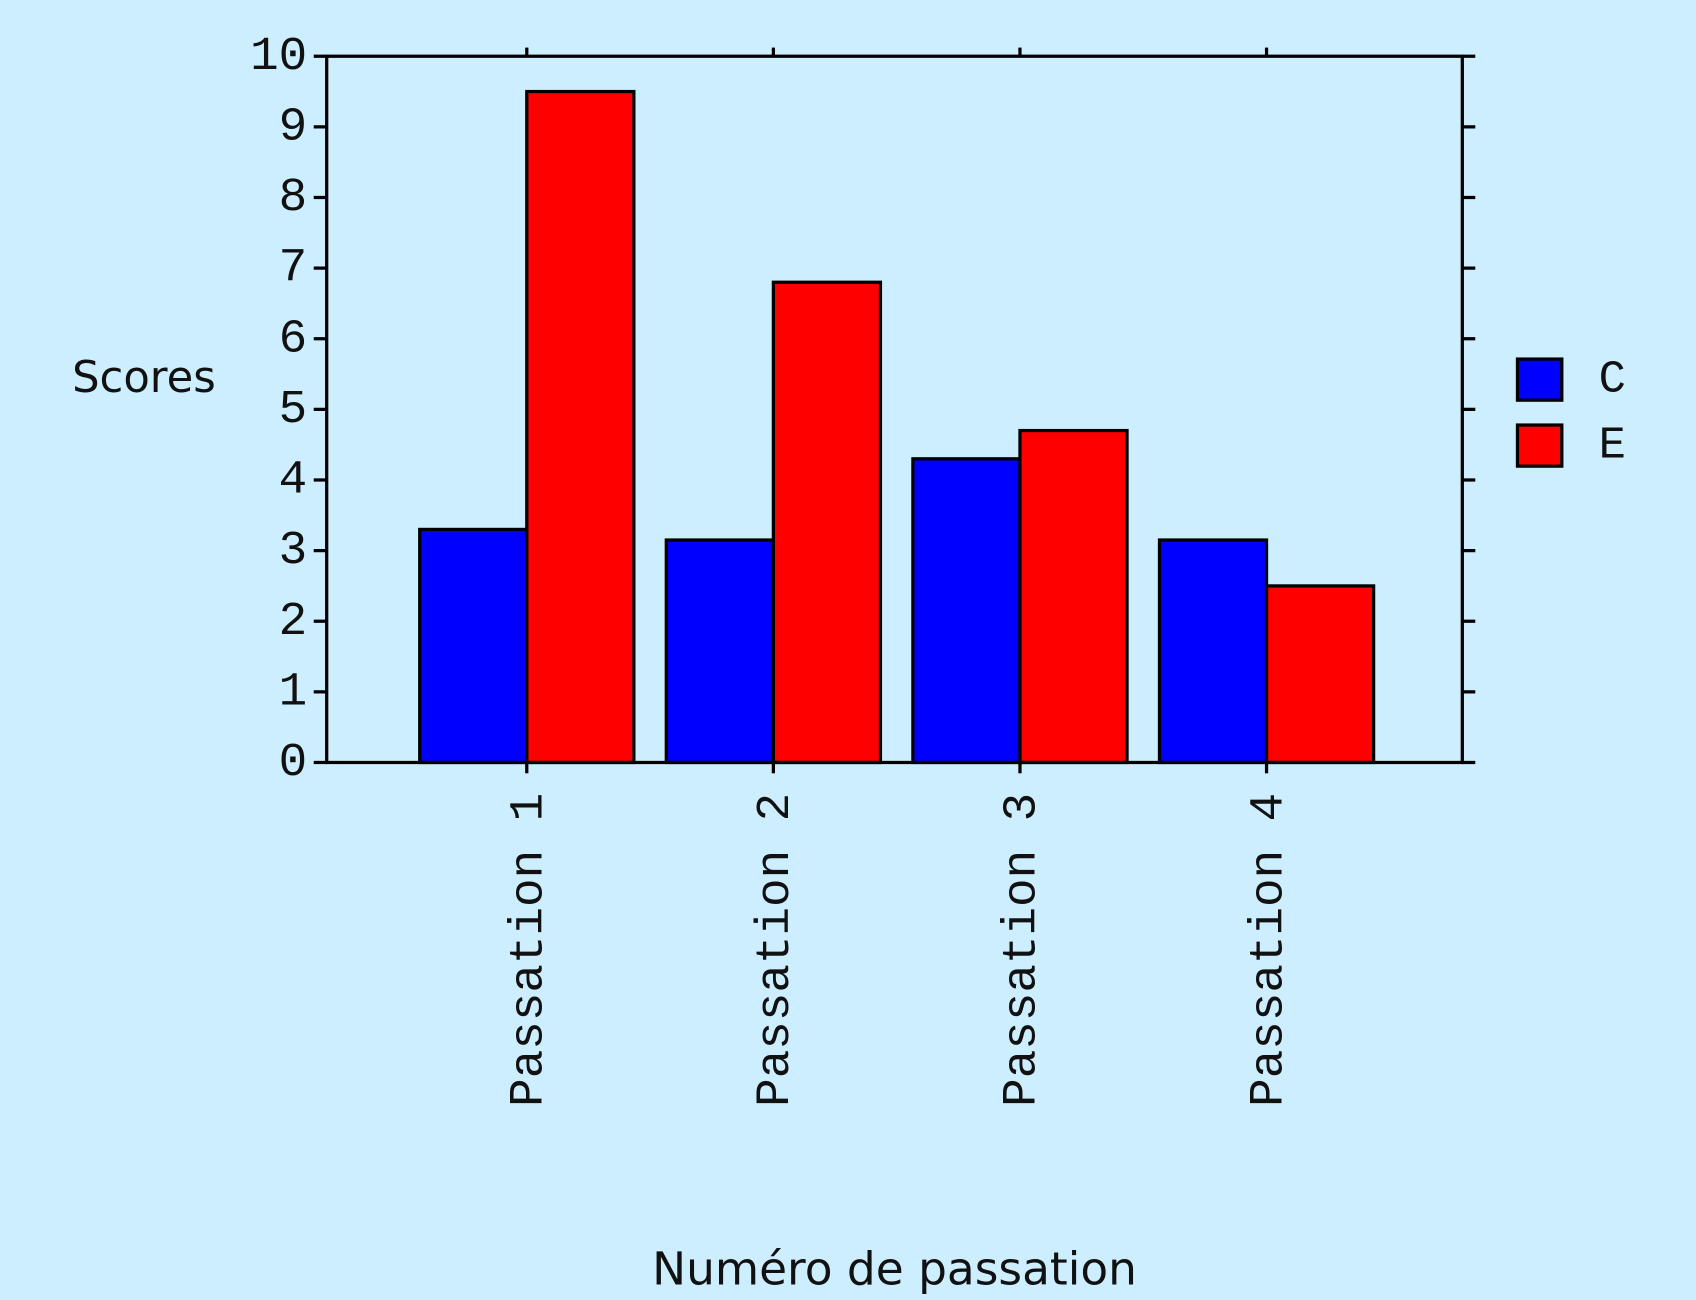  Describe the element at coordinates (1023, 950) in the screenshot. I see `x-tick-label: Passation 3` at that location.